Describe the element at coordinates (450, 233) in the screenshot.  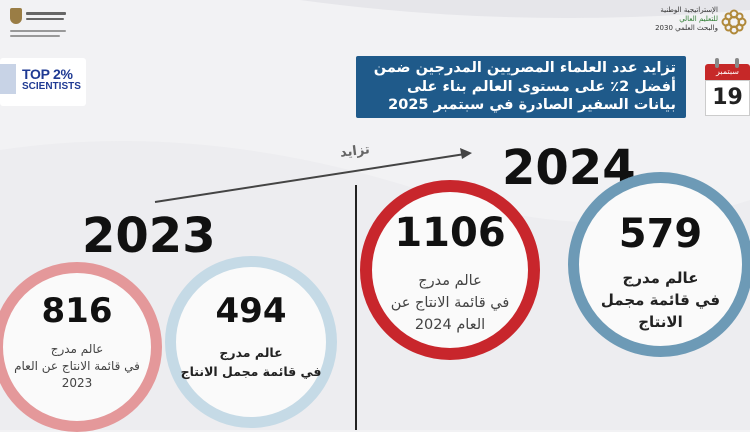
I see `stat-value: 1106` at that location.